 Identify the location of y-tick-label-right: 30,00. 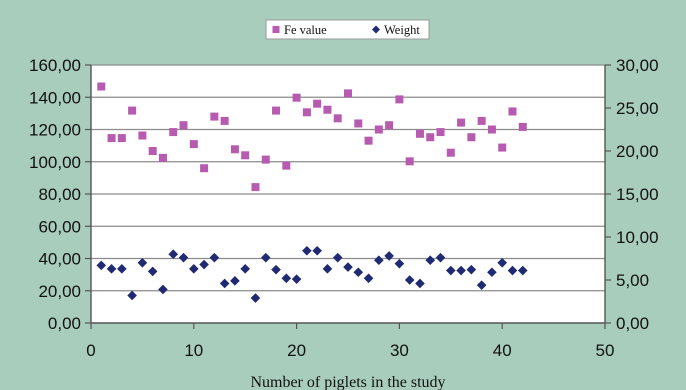
(637, 65).